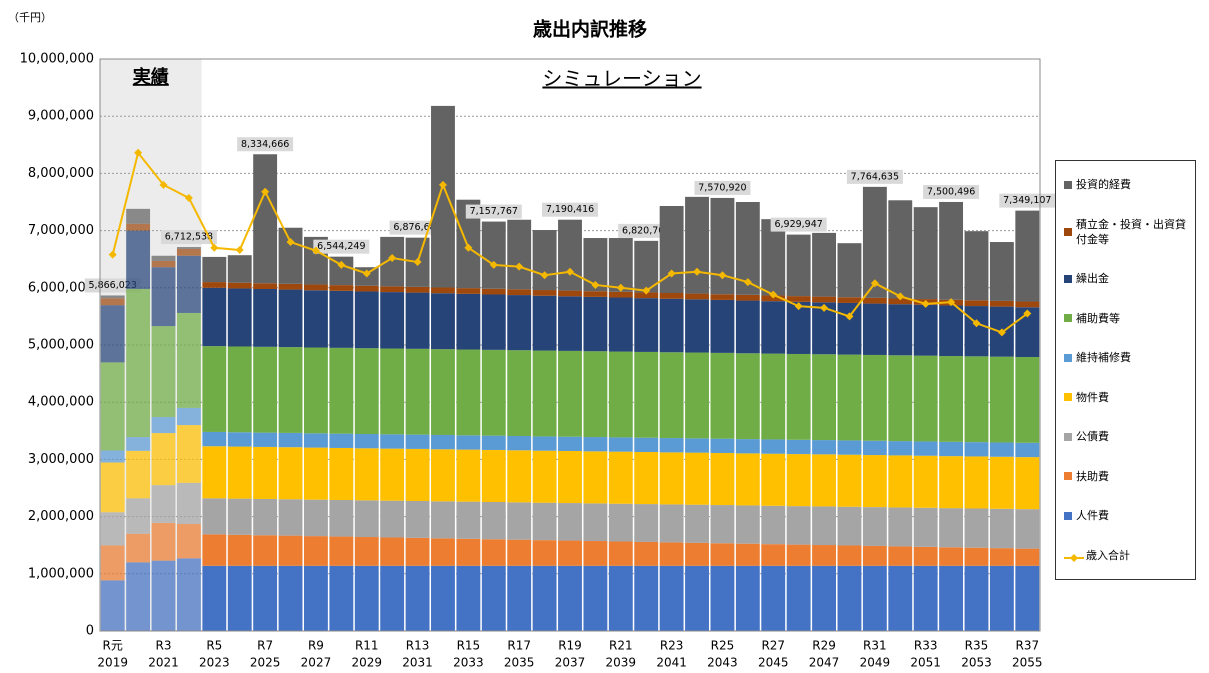 This screenshot has height=673, width=1209. What do you see at coordinates (1103, 358) in the screenshot?
I see `legend-label: 維持補修費` at bounding box center [1103, 358].